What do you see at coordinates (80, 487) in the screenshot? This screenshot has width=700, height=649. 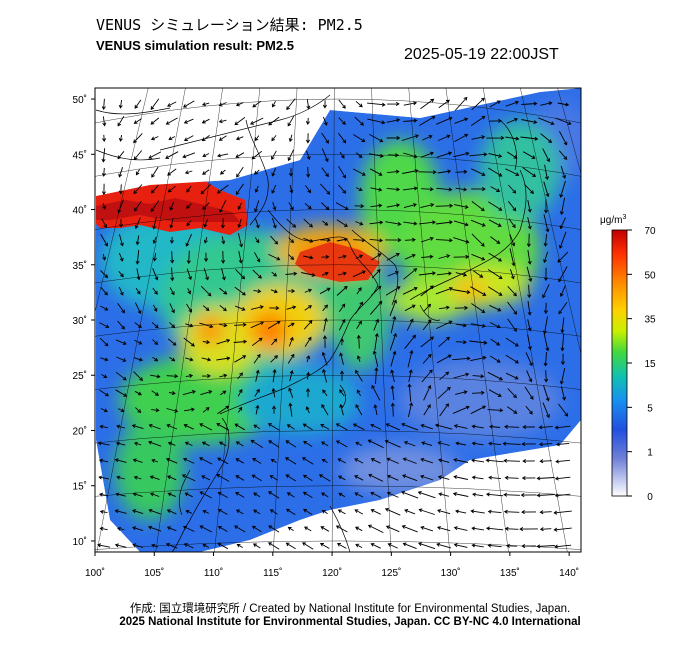 I see `lat-tick-label: 15˚` at bounding box center [80, 487].